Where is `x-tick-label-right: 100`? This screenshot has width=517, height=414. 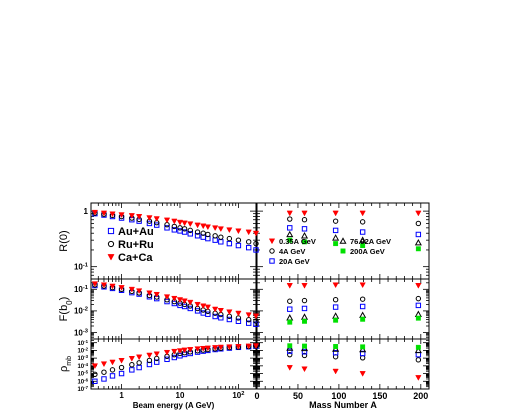
x-tick-label-right: 100 is located at coordinates (338, 396).